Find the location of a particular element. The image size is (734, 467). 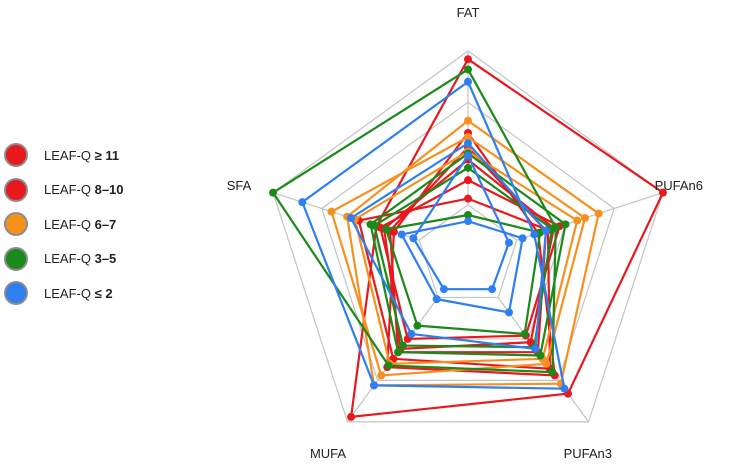

axis-label-pufan3: PUFAn3 is located at coordinates (588, 453).